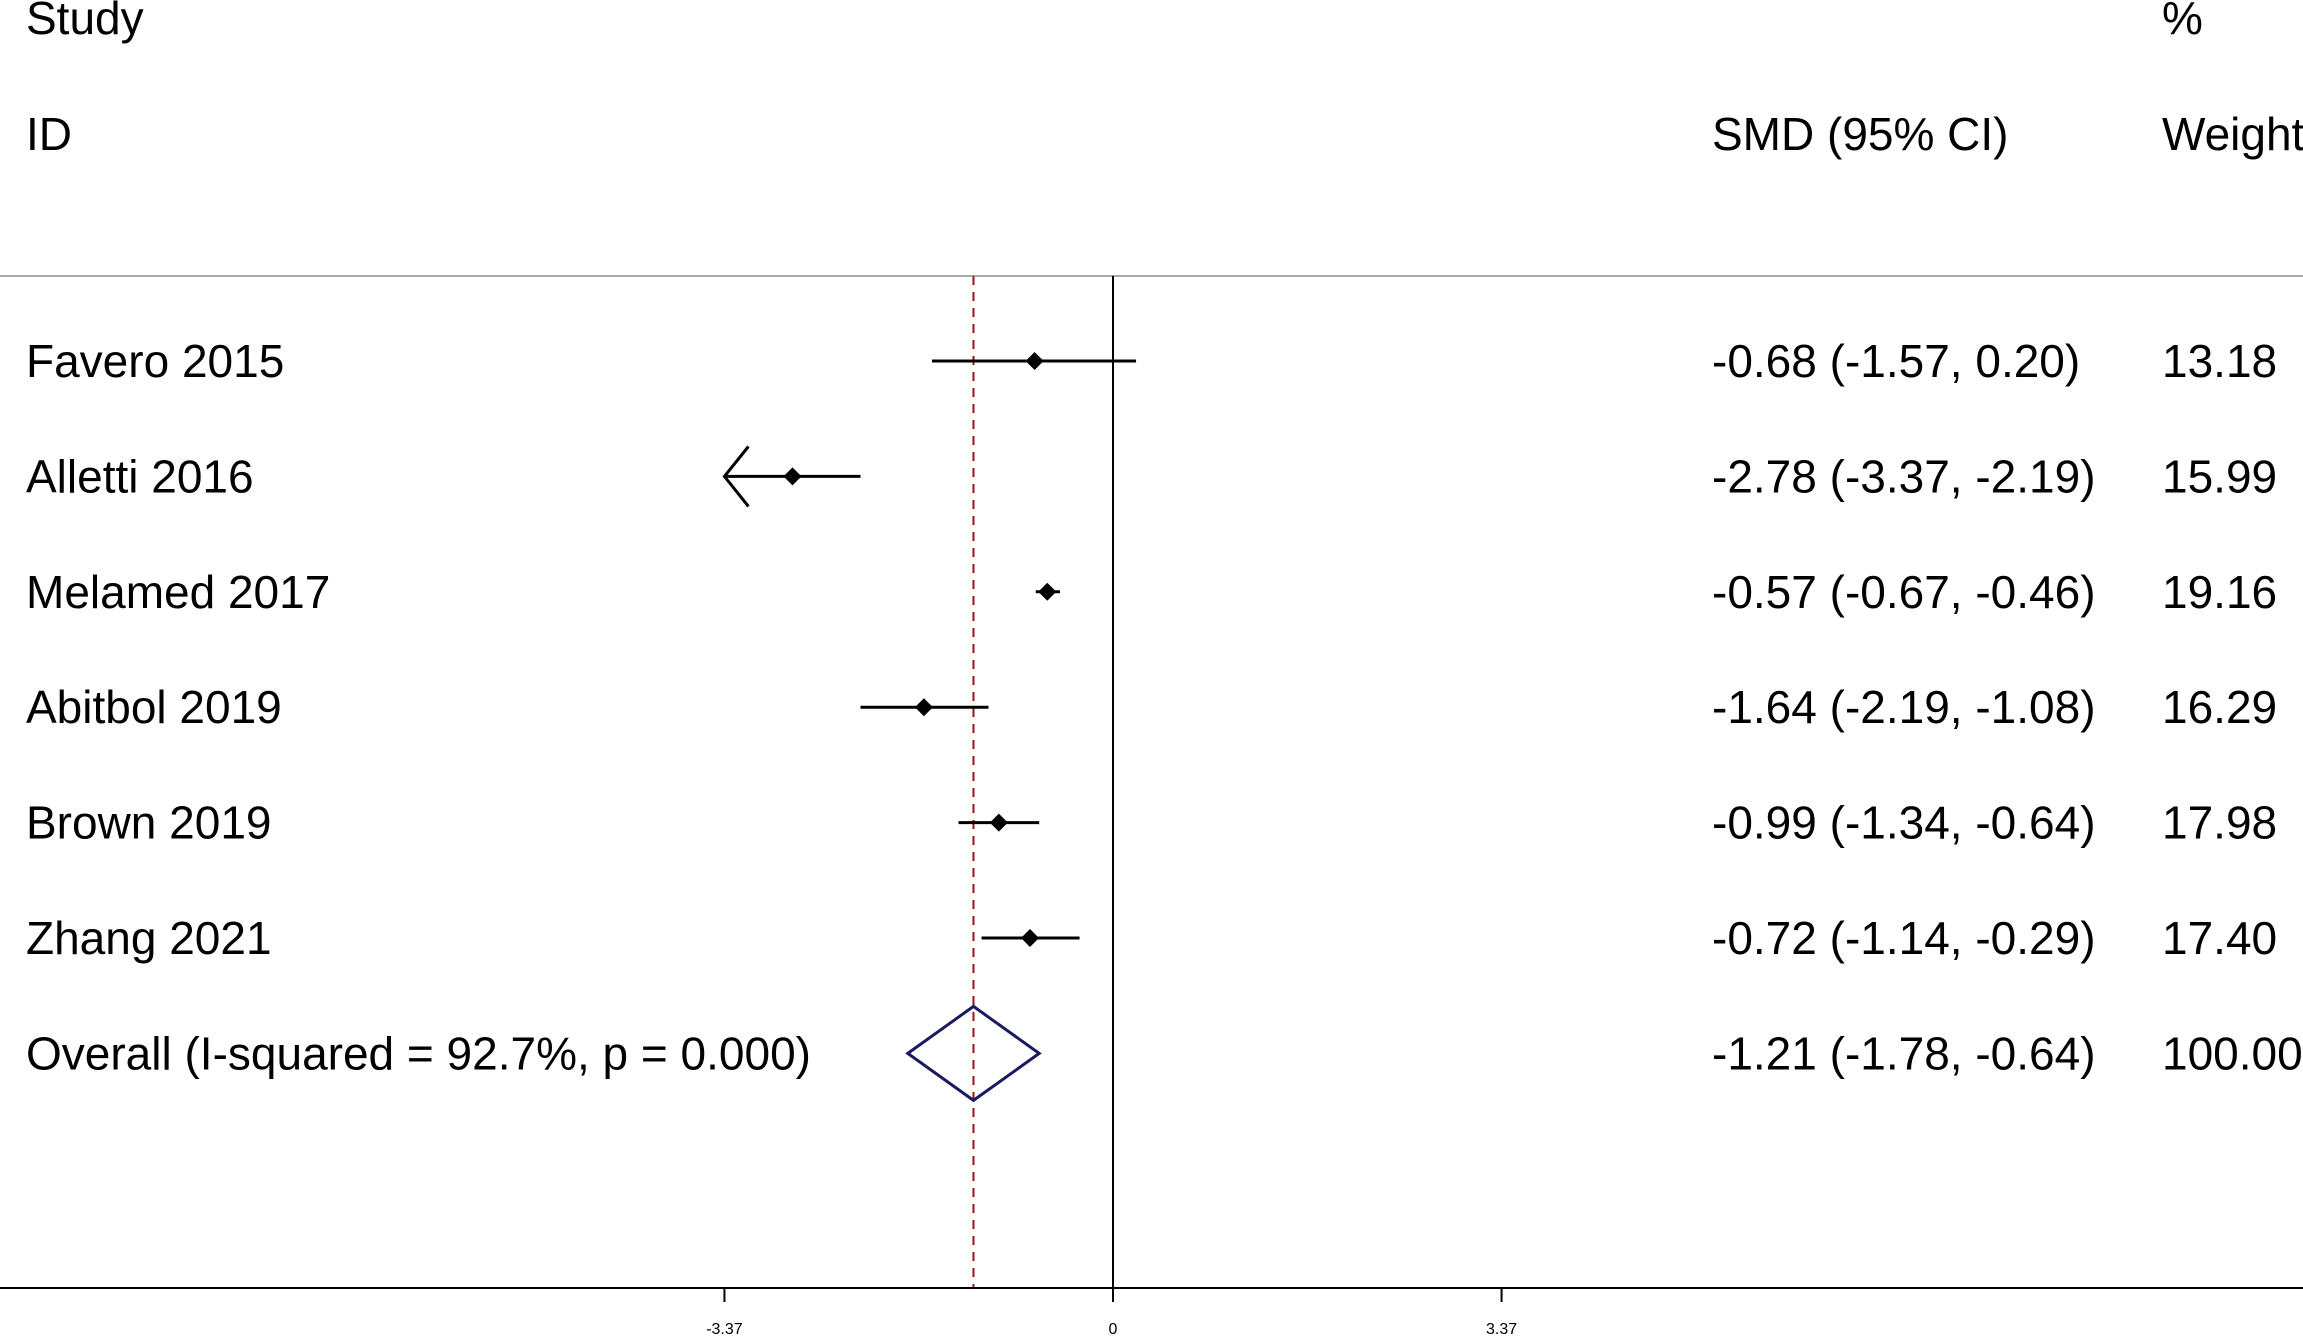 The width and height of the screenshot is (2303, 1341). What do you see at coordinates (154, 707) in the screenshot?
I see `study-label: Abitbol 2019` at bounding box center [154, 707].